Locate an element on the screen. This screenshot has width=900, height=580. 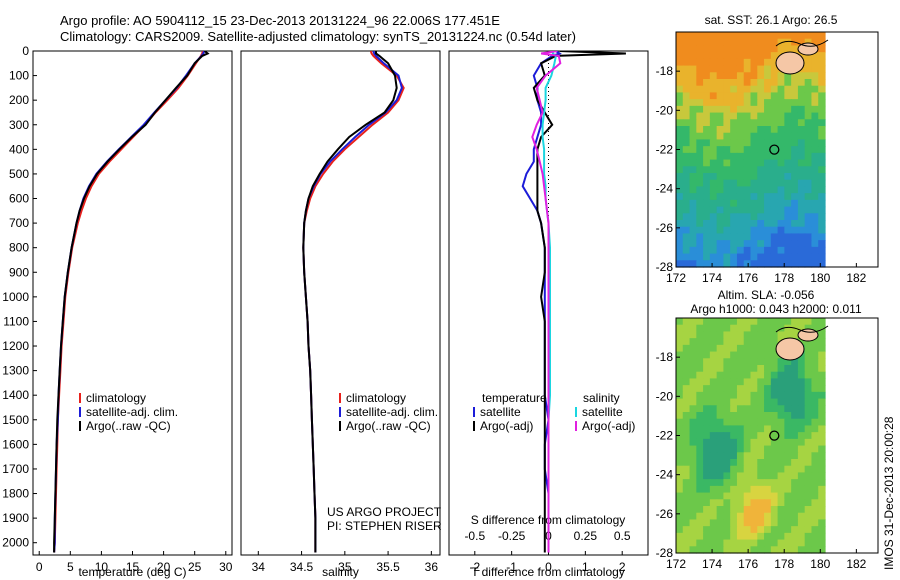
temp-tick-label: 15 is located at coordinates (133, 567).